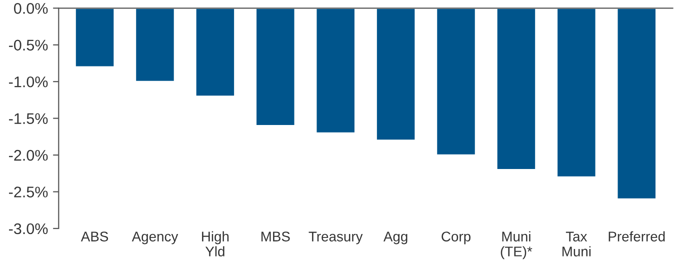 This screenshot has height=272, width=690. I want to click on x-tick-label: Preferred, so click(636, 236).